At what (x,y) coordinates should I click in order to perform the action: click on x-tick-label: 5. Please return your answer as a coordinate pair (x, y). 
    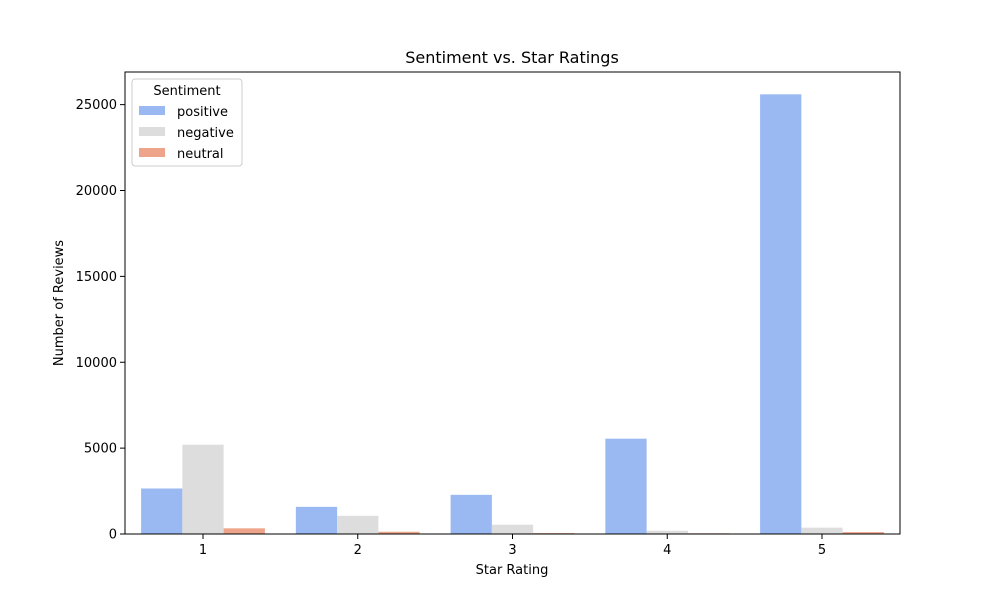
    Looking at the image, I should click on (822, 550).